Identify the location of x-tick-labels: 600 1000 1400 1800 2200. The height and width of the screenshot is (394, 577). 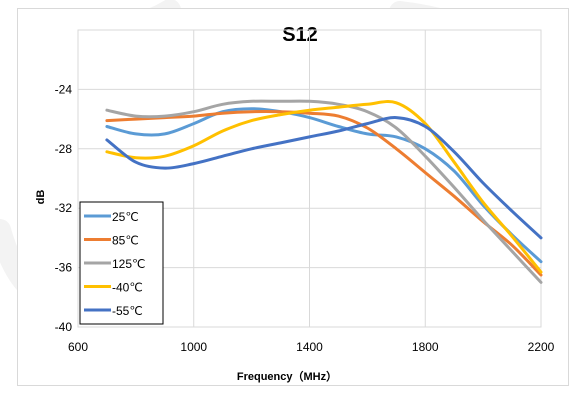
(311, 347).